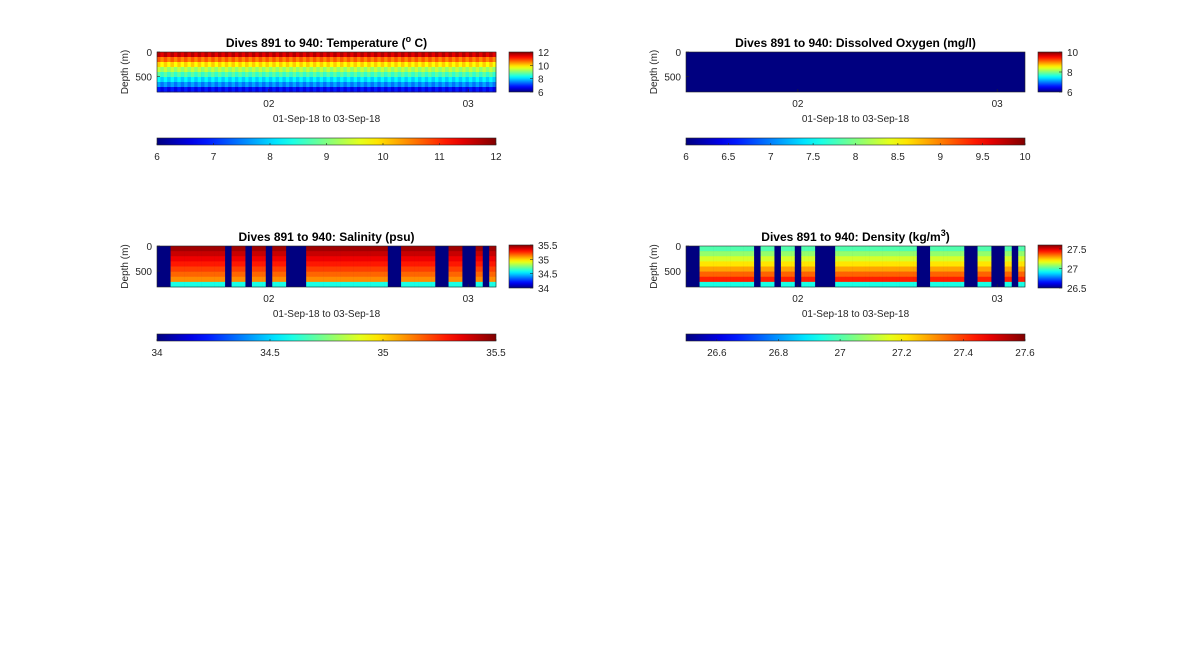 This screenshot has height=650, width=1200. I want to click on x-axis-label: 01-Sep-18 to 03-Sep-18, so click(327, 314).